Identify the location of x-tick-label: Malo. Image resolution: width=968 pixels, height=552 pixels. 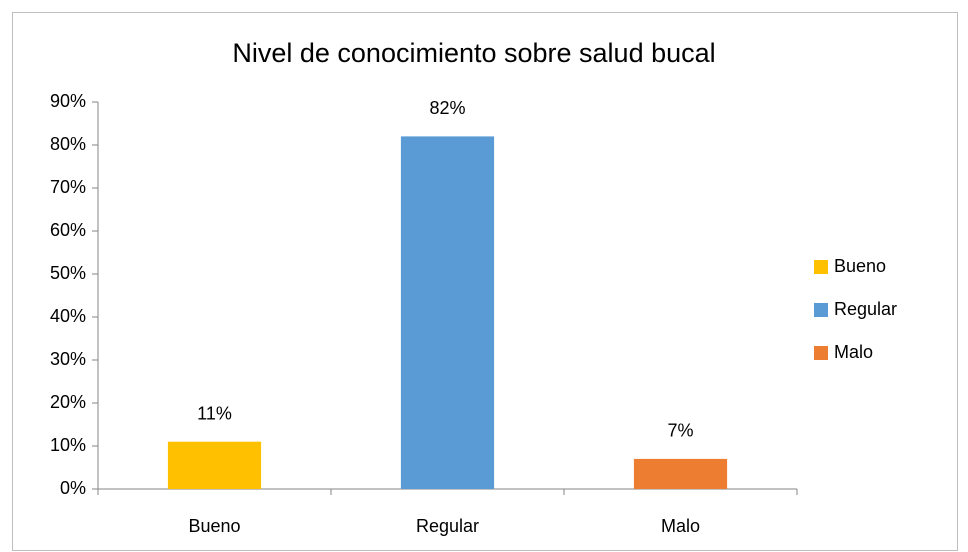
(680, 526).